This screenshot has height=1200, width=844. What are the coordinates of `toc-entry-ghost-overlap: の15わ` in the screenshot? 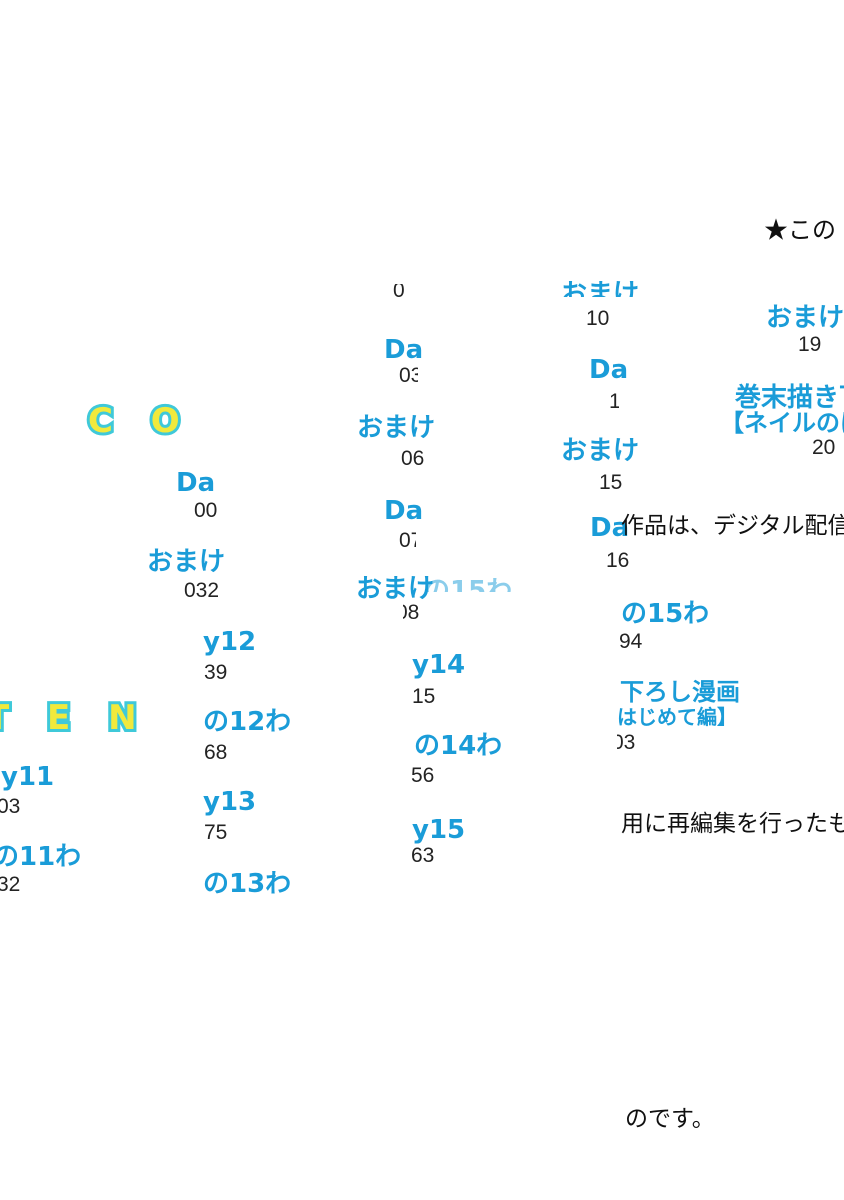 It's located at (480, 585).